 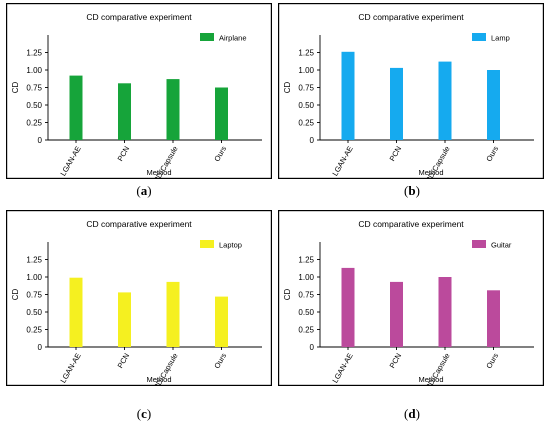 What do you see at coordinates (412, 413) in the screenshot?
I see `caption-d: (d)` at bounding box center [412, 413].